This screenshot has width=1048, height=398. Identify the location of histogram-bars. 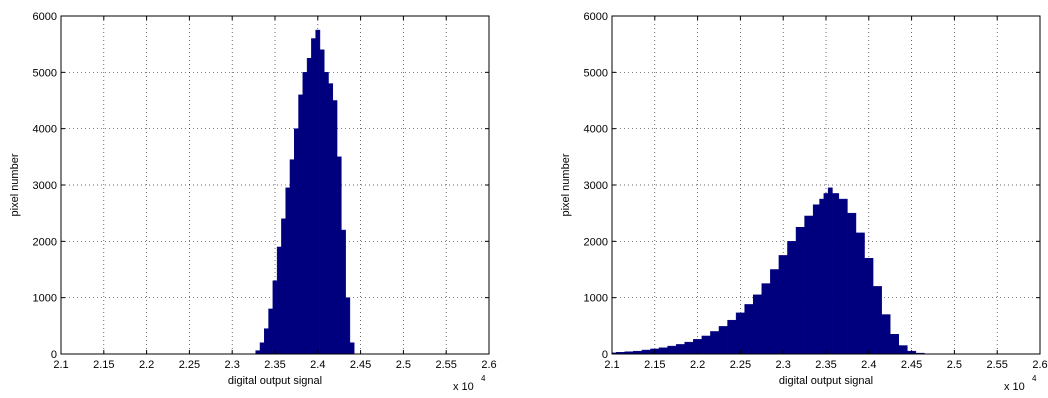
(305, 192).